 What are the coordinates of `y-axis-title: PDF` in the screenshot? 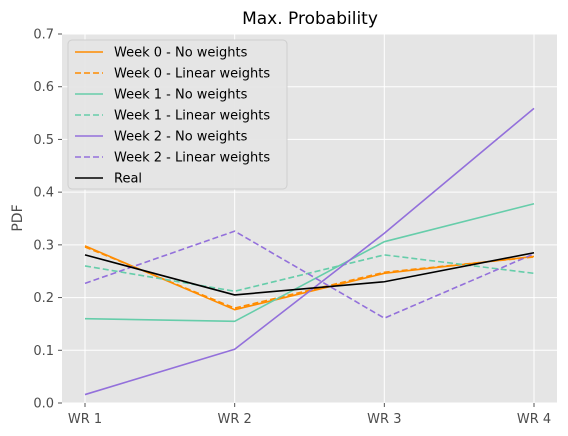 It's located at (18, 217).